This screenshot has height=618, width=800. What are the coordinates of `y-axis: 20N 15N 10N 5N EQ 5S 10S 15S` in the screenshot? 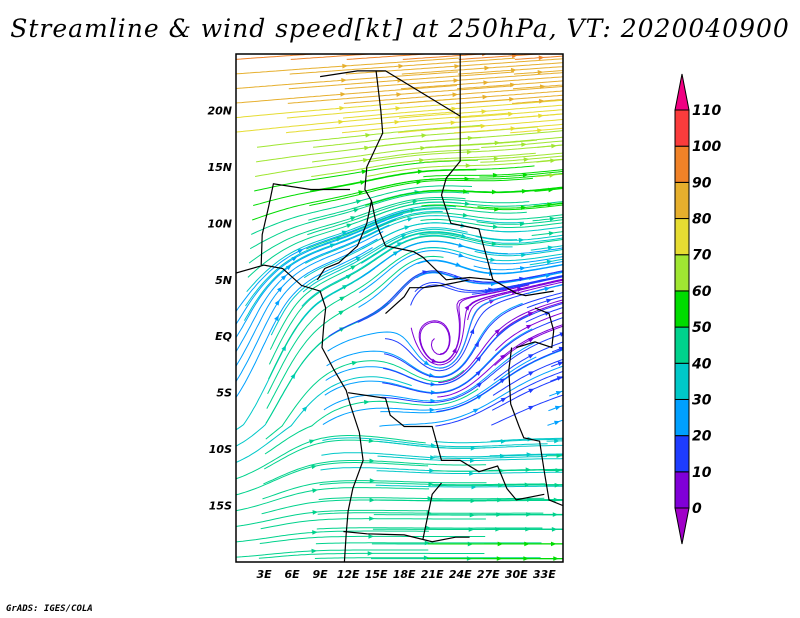 It's located at (219, 308).